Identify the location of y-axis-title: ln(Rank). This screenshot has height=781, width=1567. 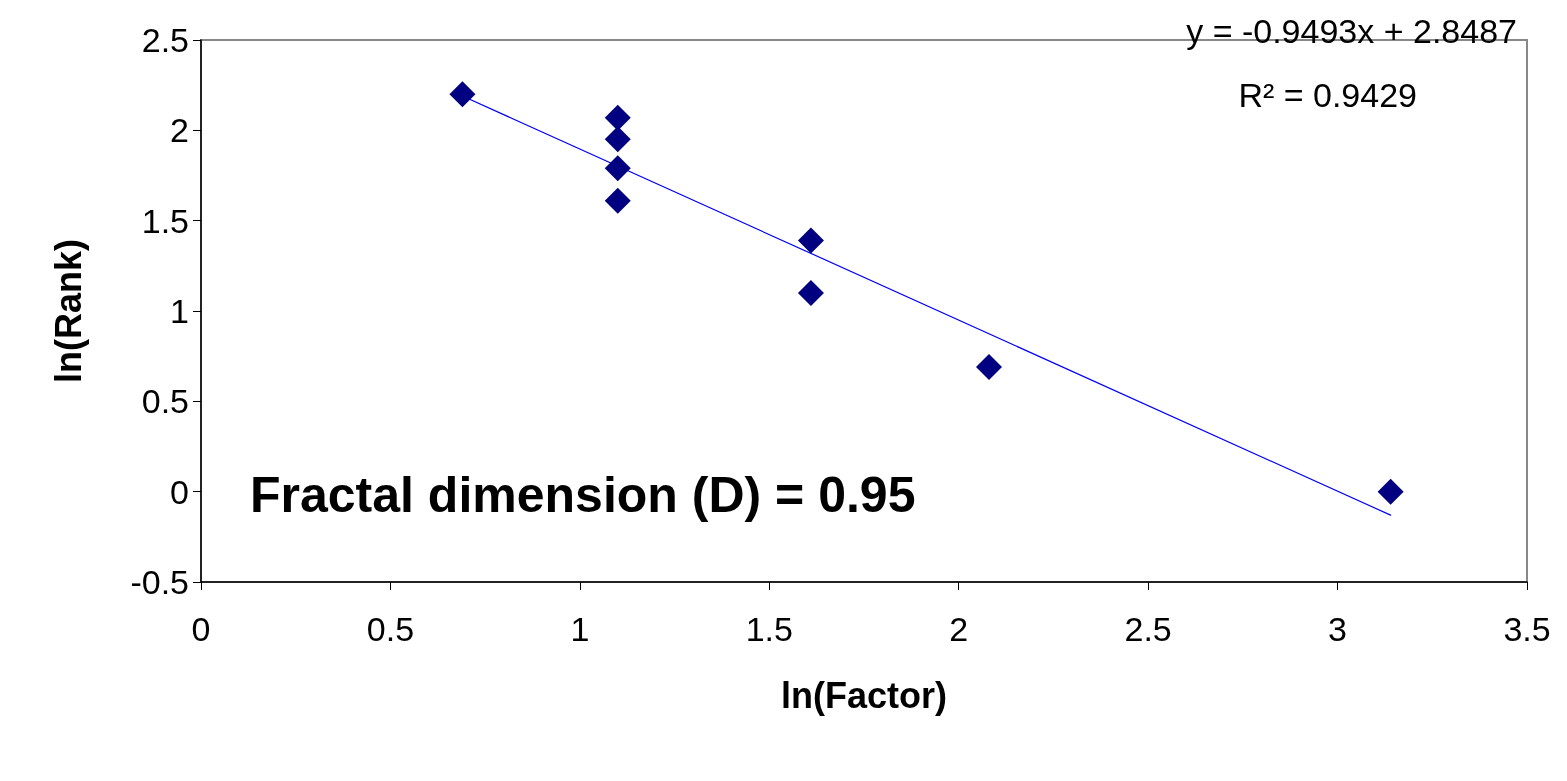
(68, 311).